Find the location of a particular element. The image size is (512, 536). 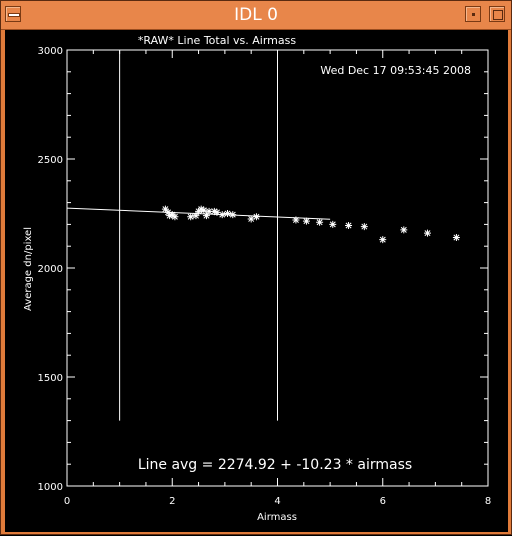

title-bar: IDL 0 is located at coordinates (256, 15).